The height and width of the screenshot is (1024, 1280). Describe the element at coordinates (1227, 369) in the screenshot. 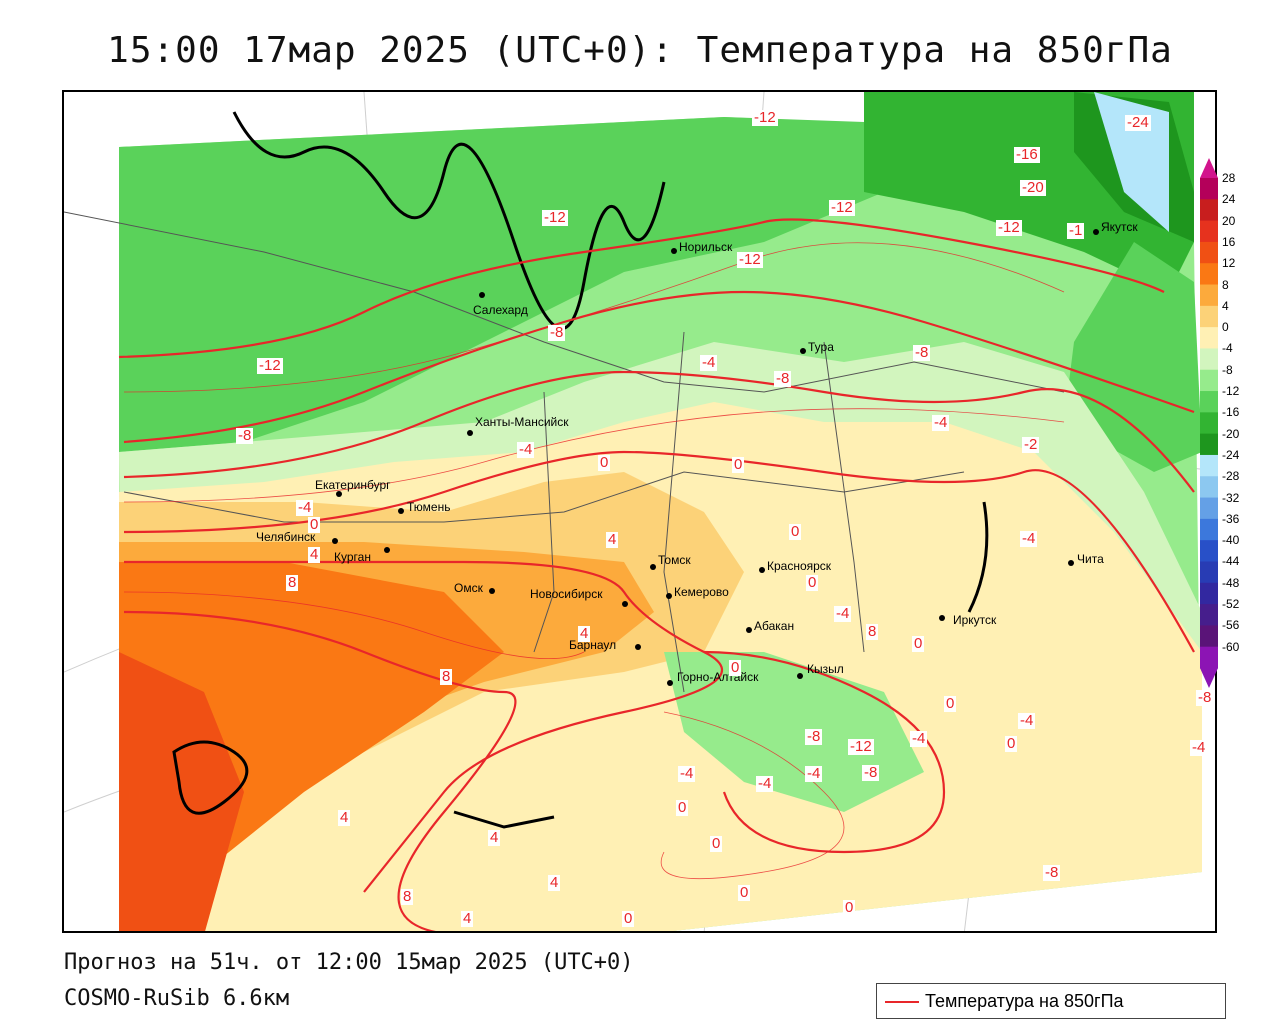

I see `colorbar-tick-label: -8` at that location.